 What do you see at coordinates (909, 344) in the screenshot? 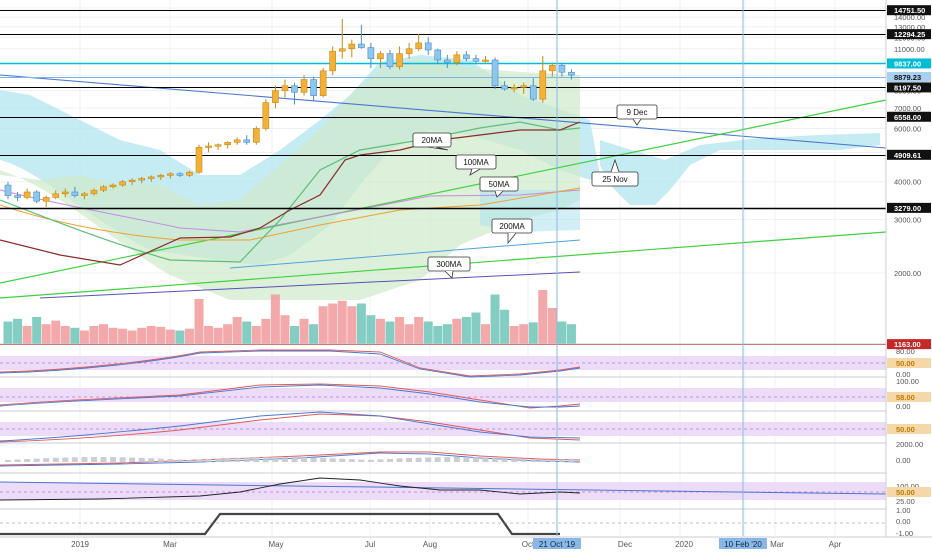
I see `level-price-tag` at bounding box center [909, 344].